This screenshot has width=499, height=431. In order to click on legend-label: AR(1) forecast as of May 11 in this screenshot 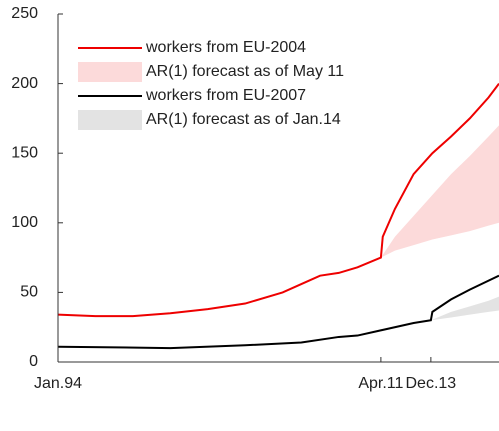, I will do `click(245, 71)`.